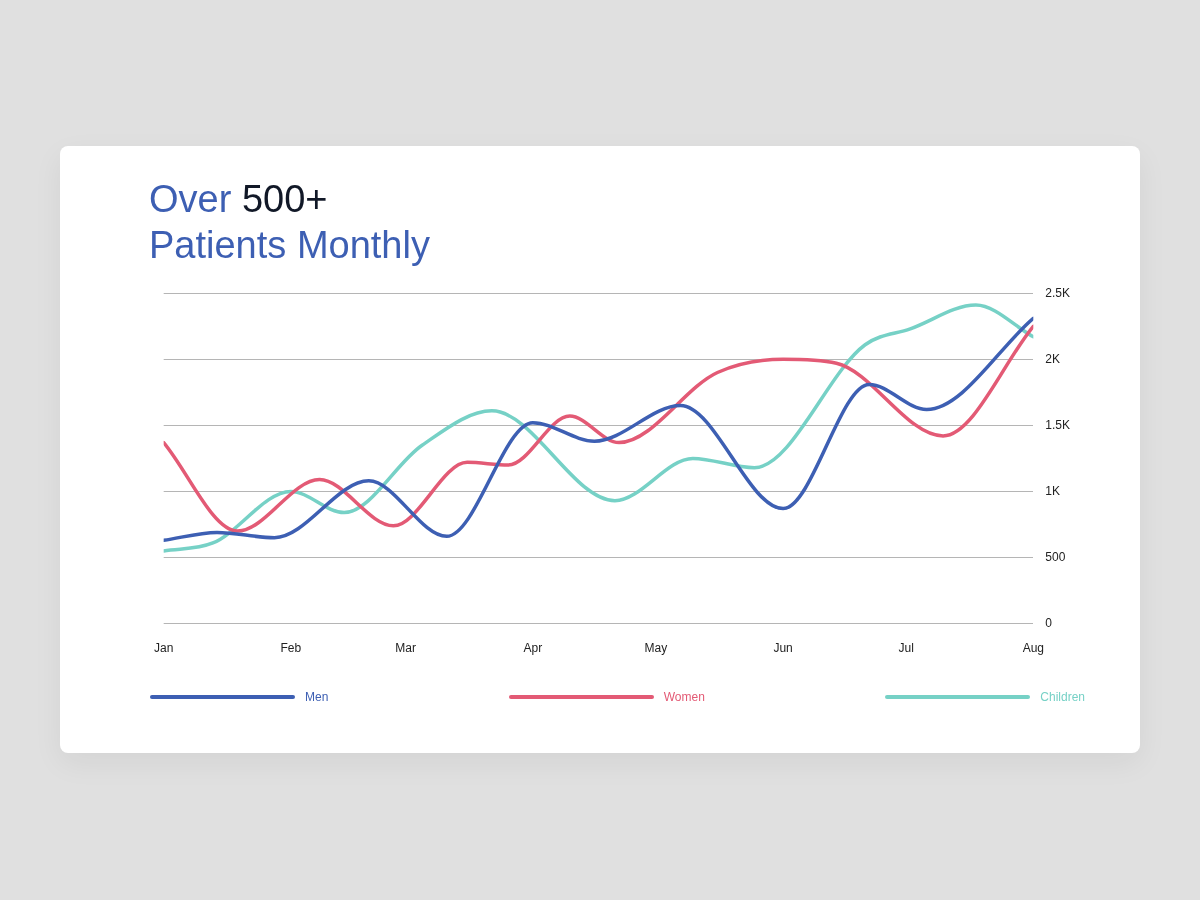 This screenshot has height=900, width=1200. What do you see at coordinates (906, 648) in the screenshot?
I see `x-tick-label: Jul` at bounding box center [906, 648].